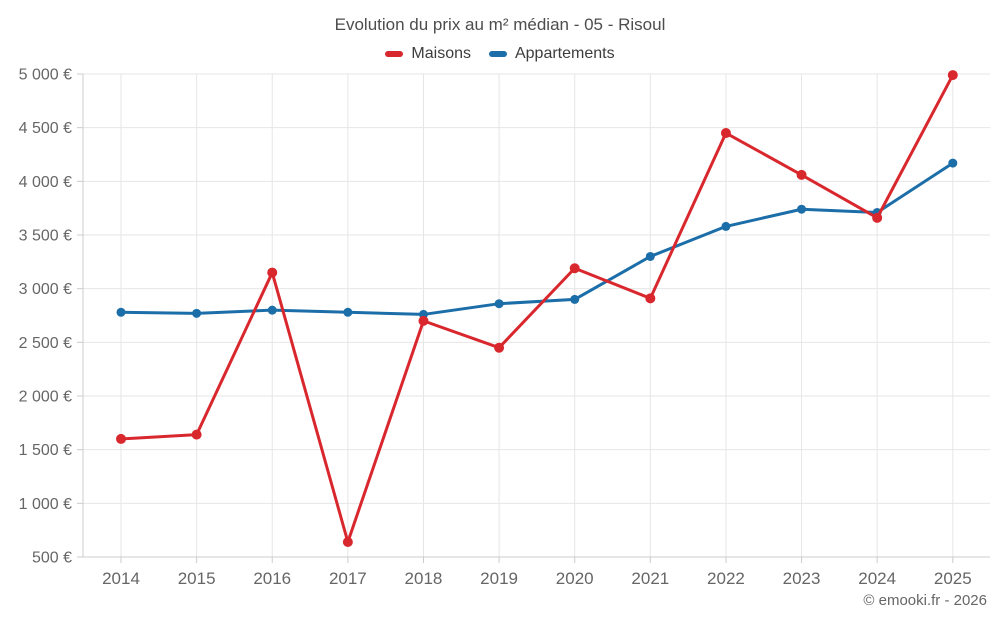 The image size is (1000, 625). I want to click on credit-text: © emooki.fr - 2026, so click(925, 600).